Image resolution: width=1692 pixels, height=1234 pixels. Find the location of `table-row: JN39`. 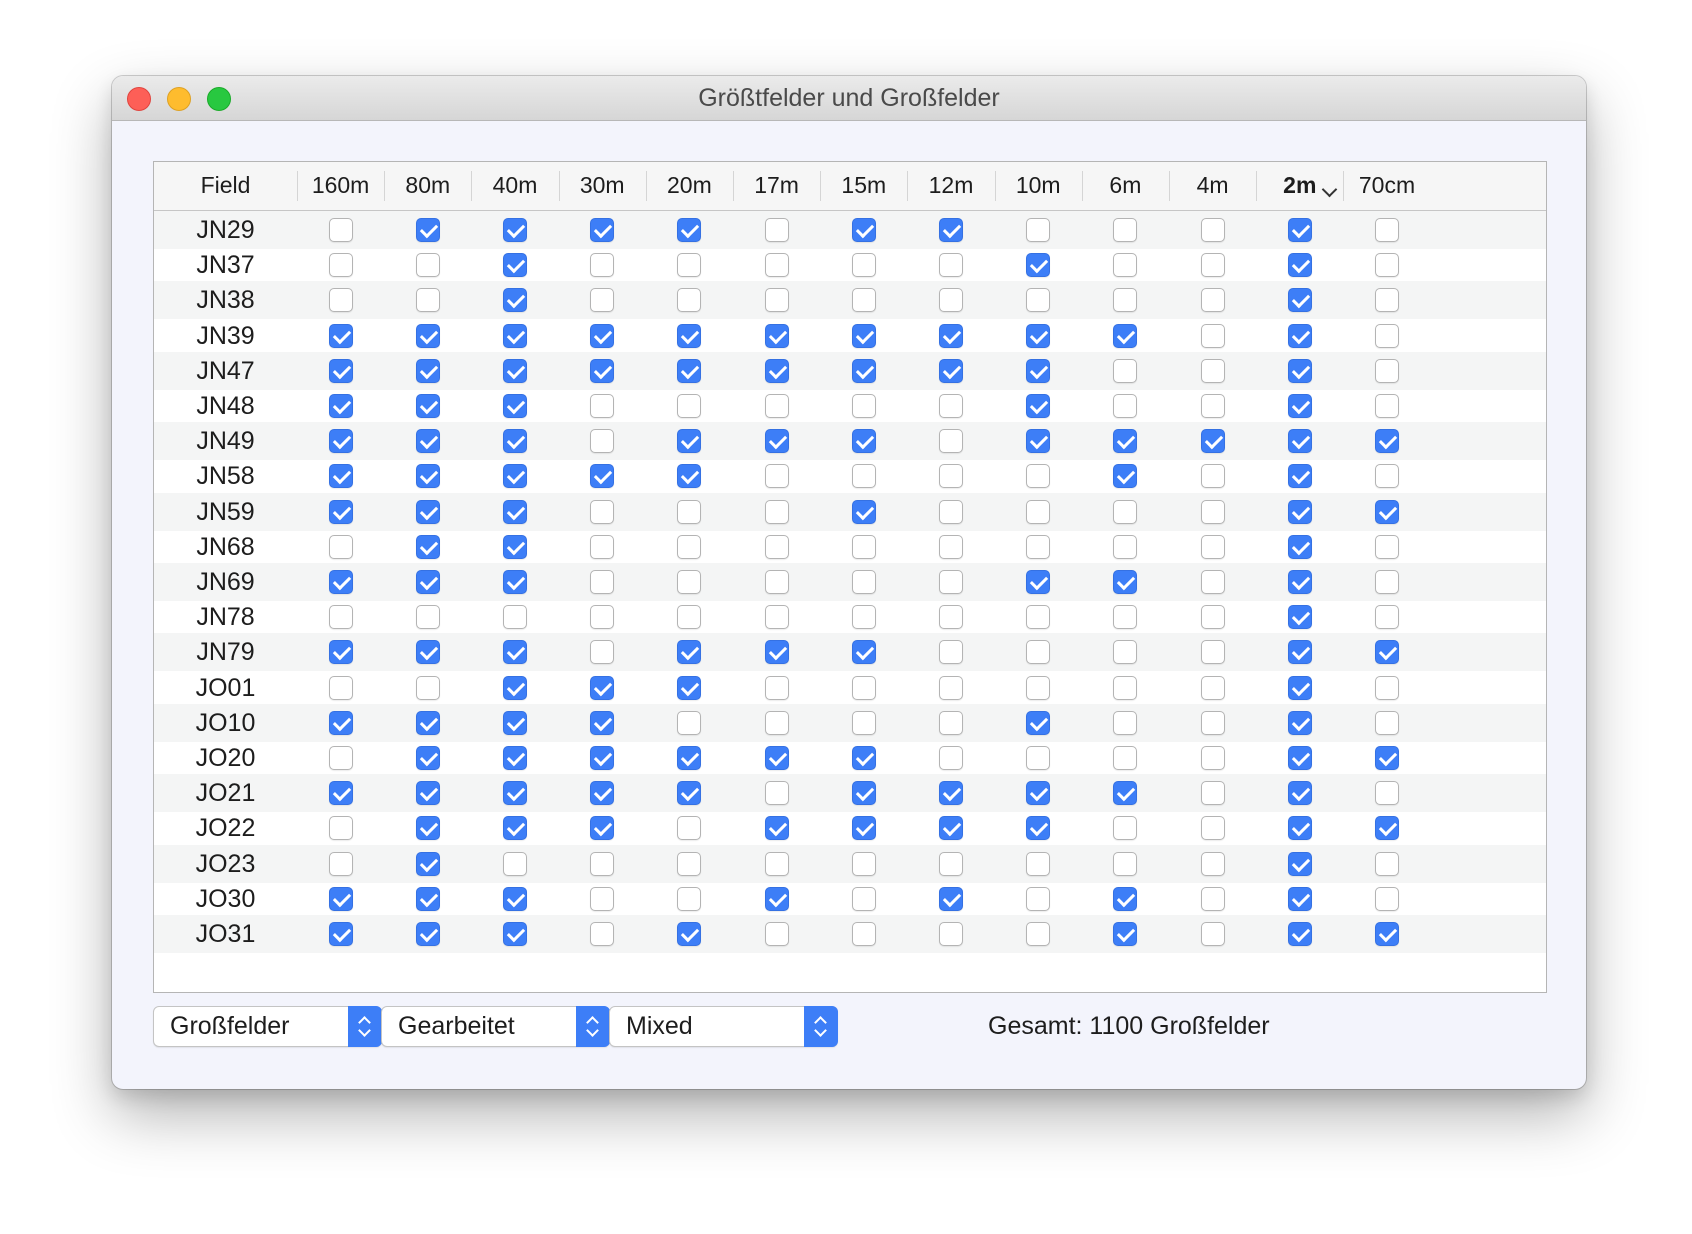

table-row: JN39 is located at coordinates (850, 336).